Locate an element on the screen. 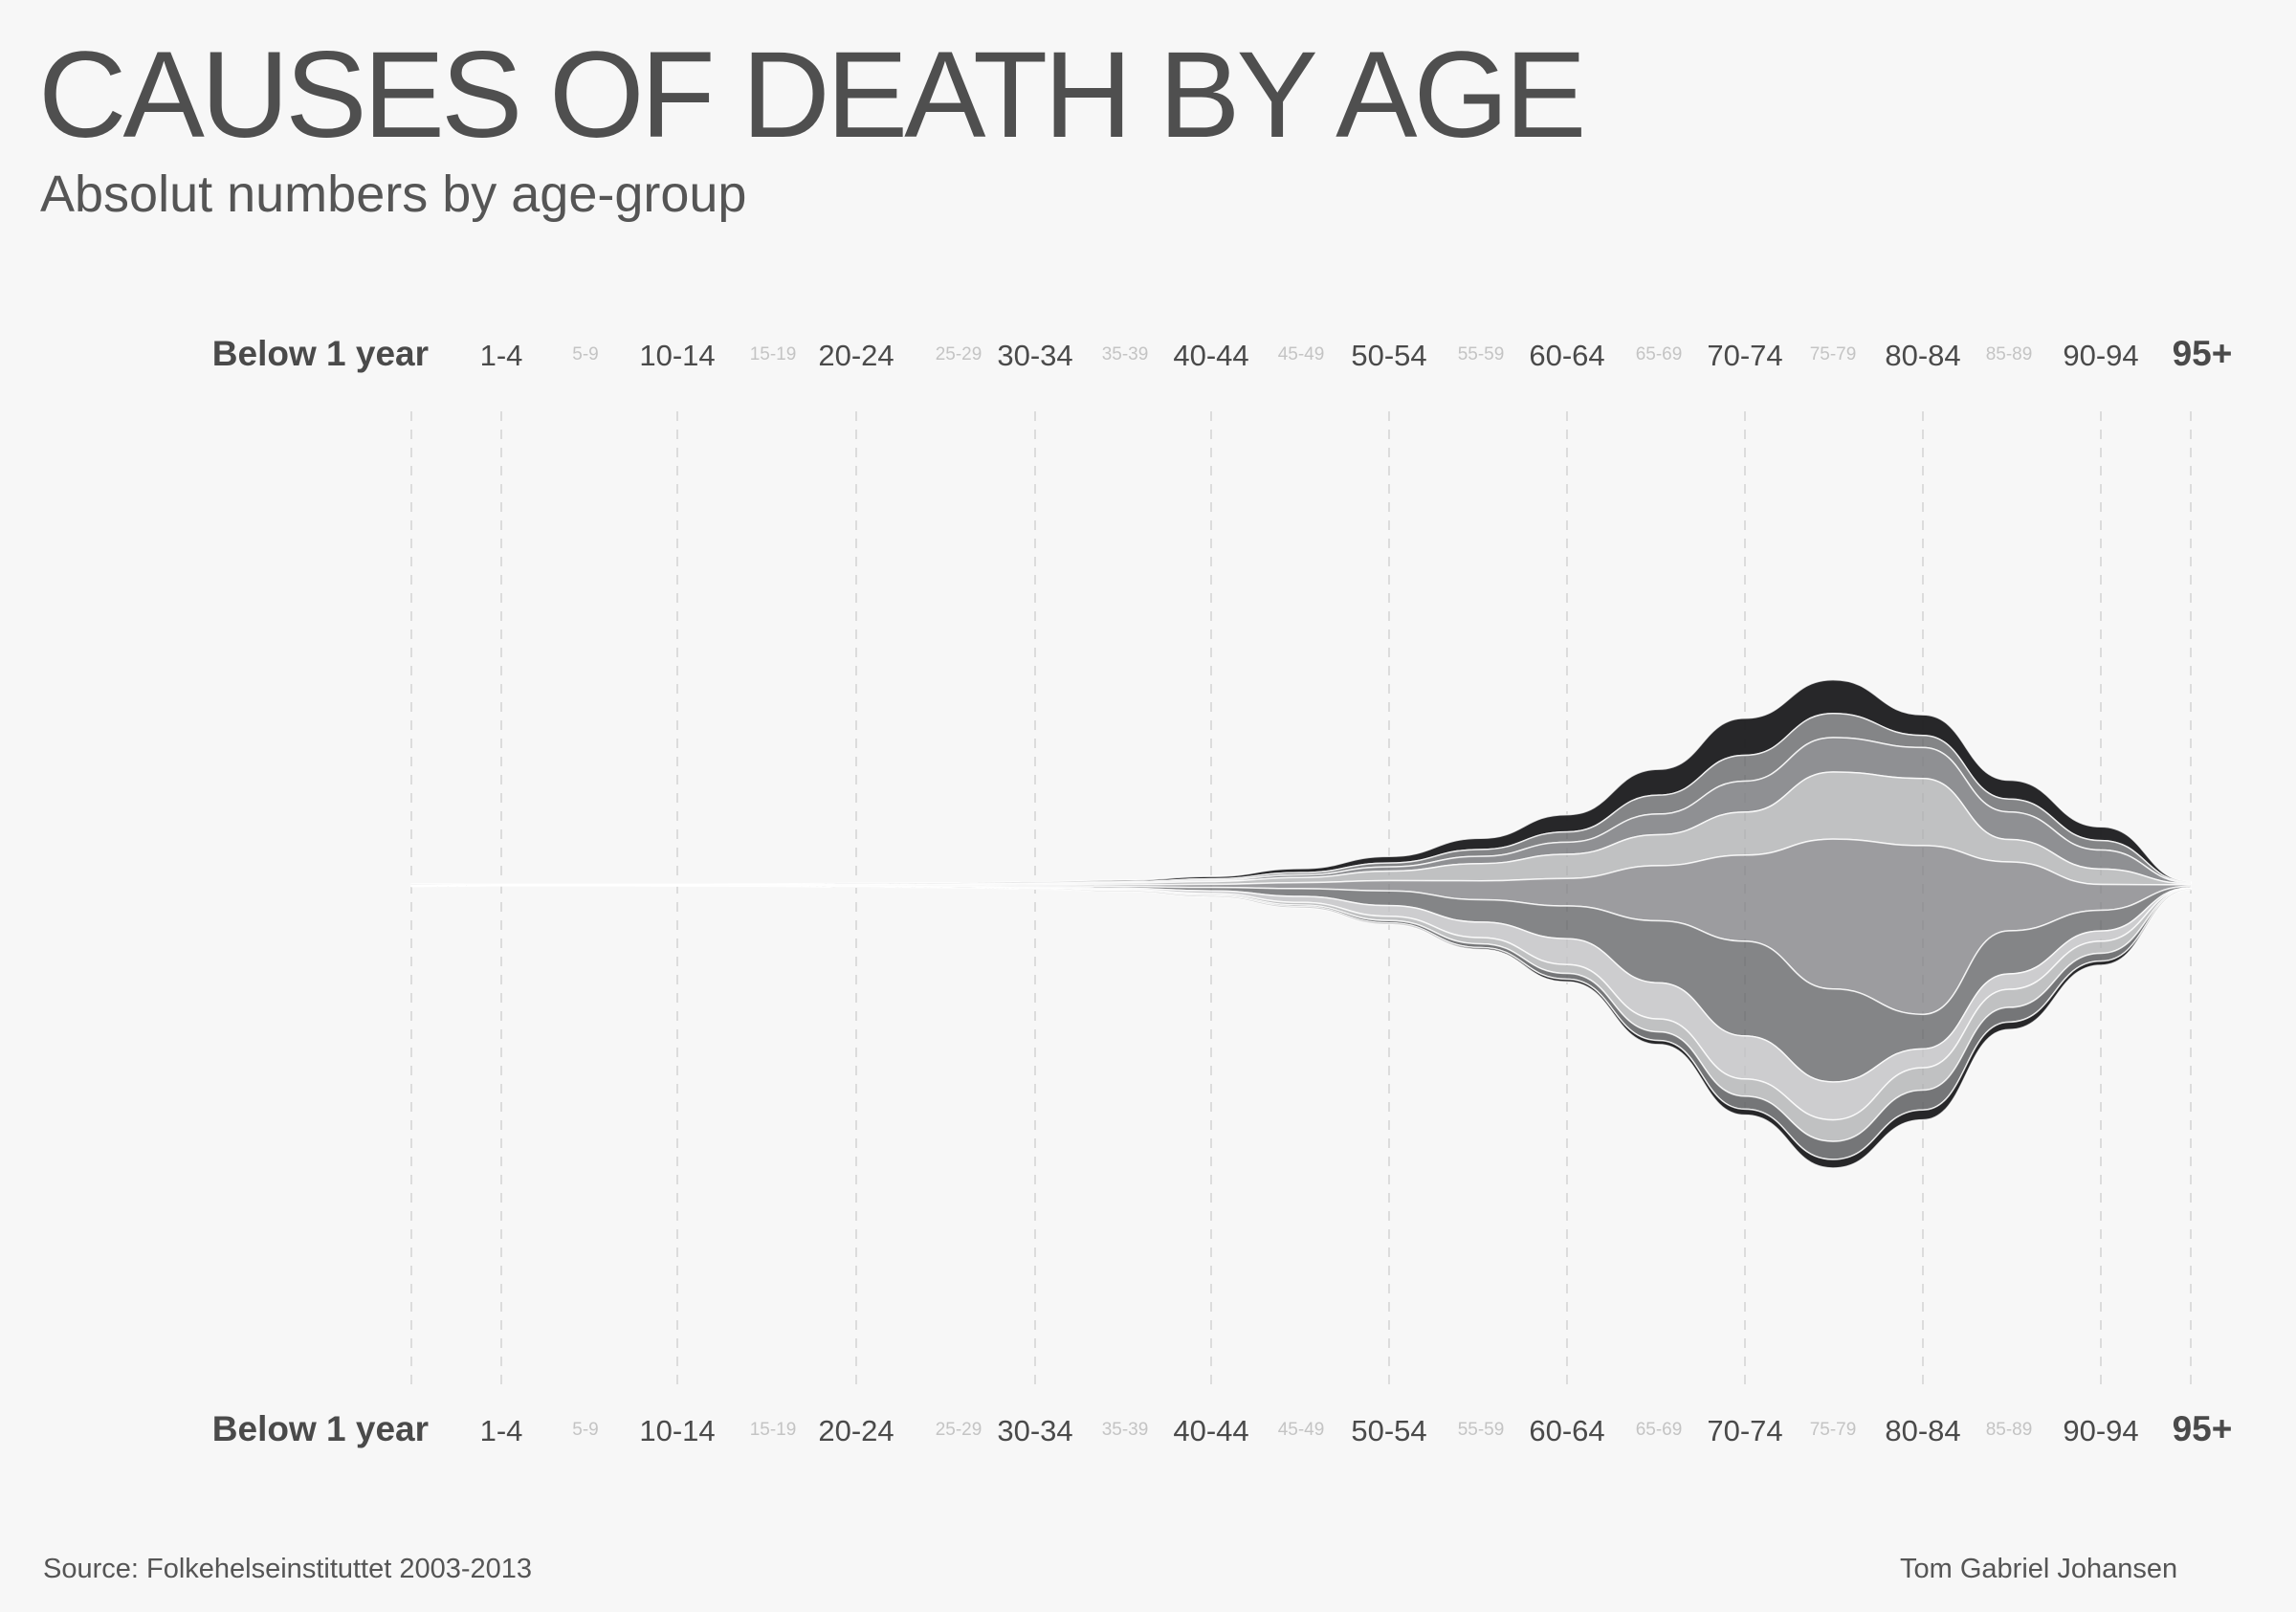 This screenshot has height=1612, width=2296. bottom-axis-label-65-69: 65-69 is located at coordinates (1659, 1430).